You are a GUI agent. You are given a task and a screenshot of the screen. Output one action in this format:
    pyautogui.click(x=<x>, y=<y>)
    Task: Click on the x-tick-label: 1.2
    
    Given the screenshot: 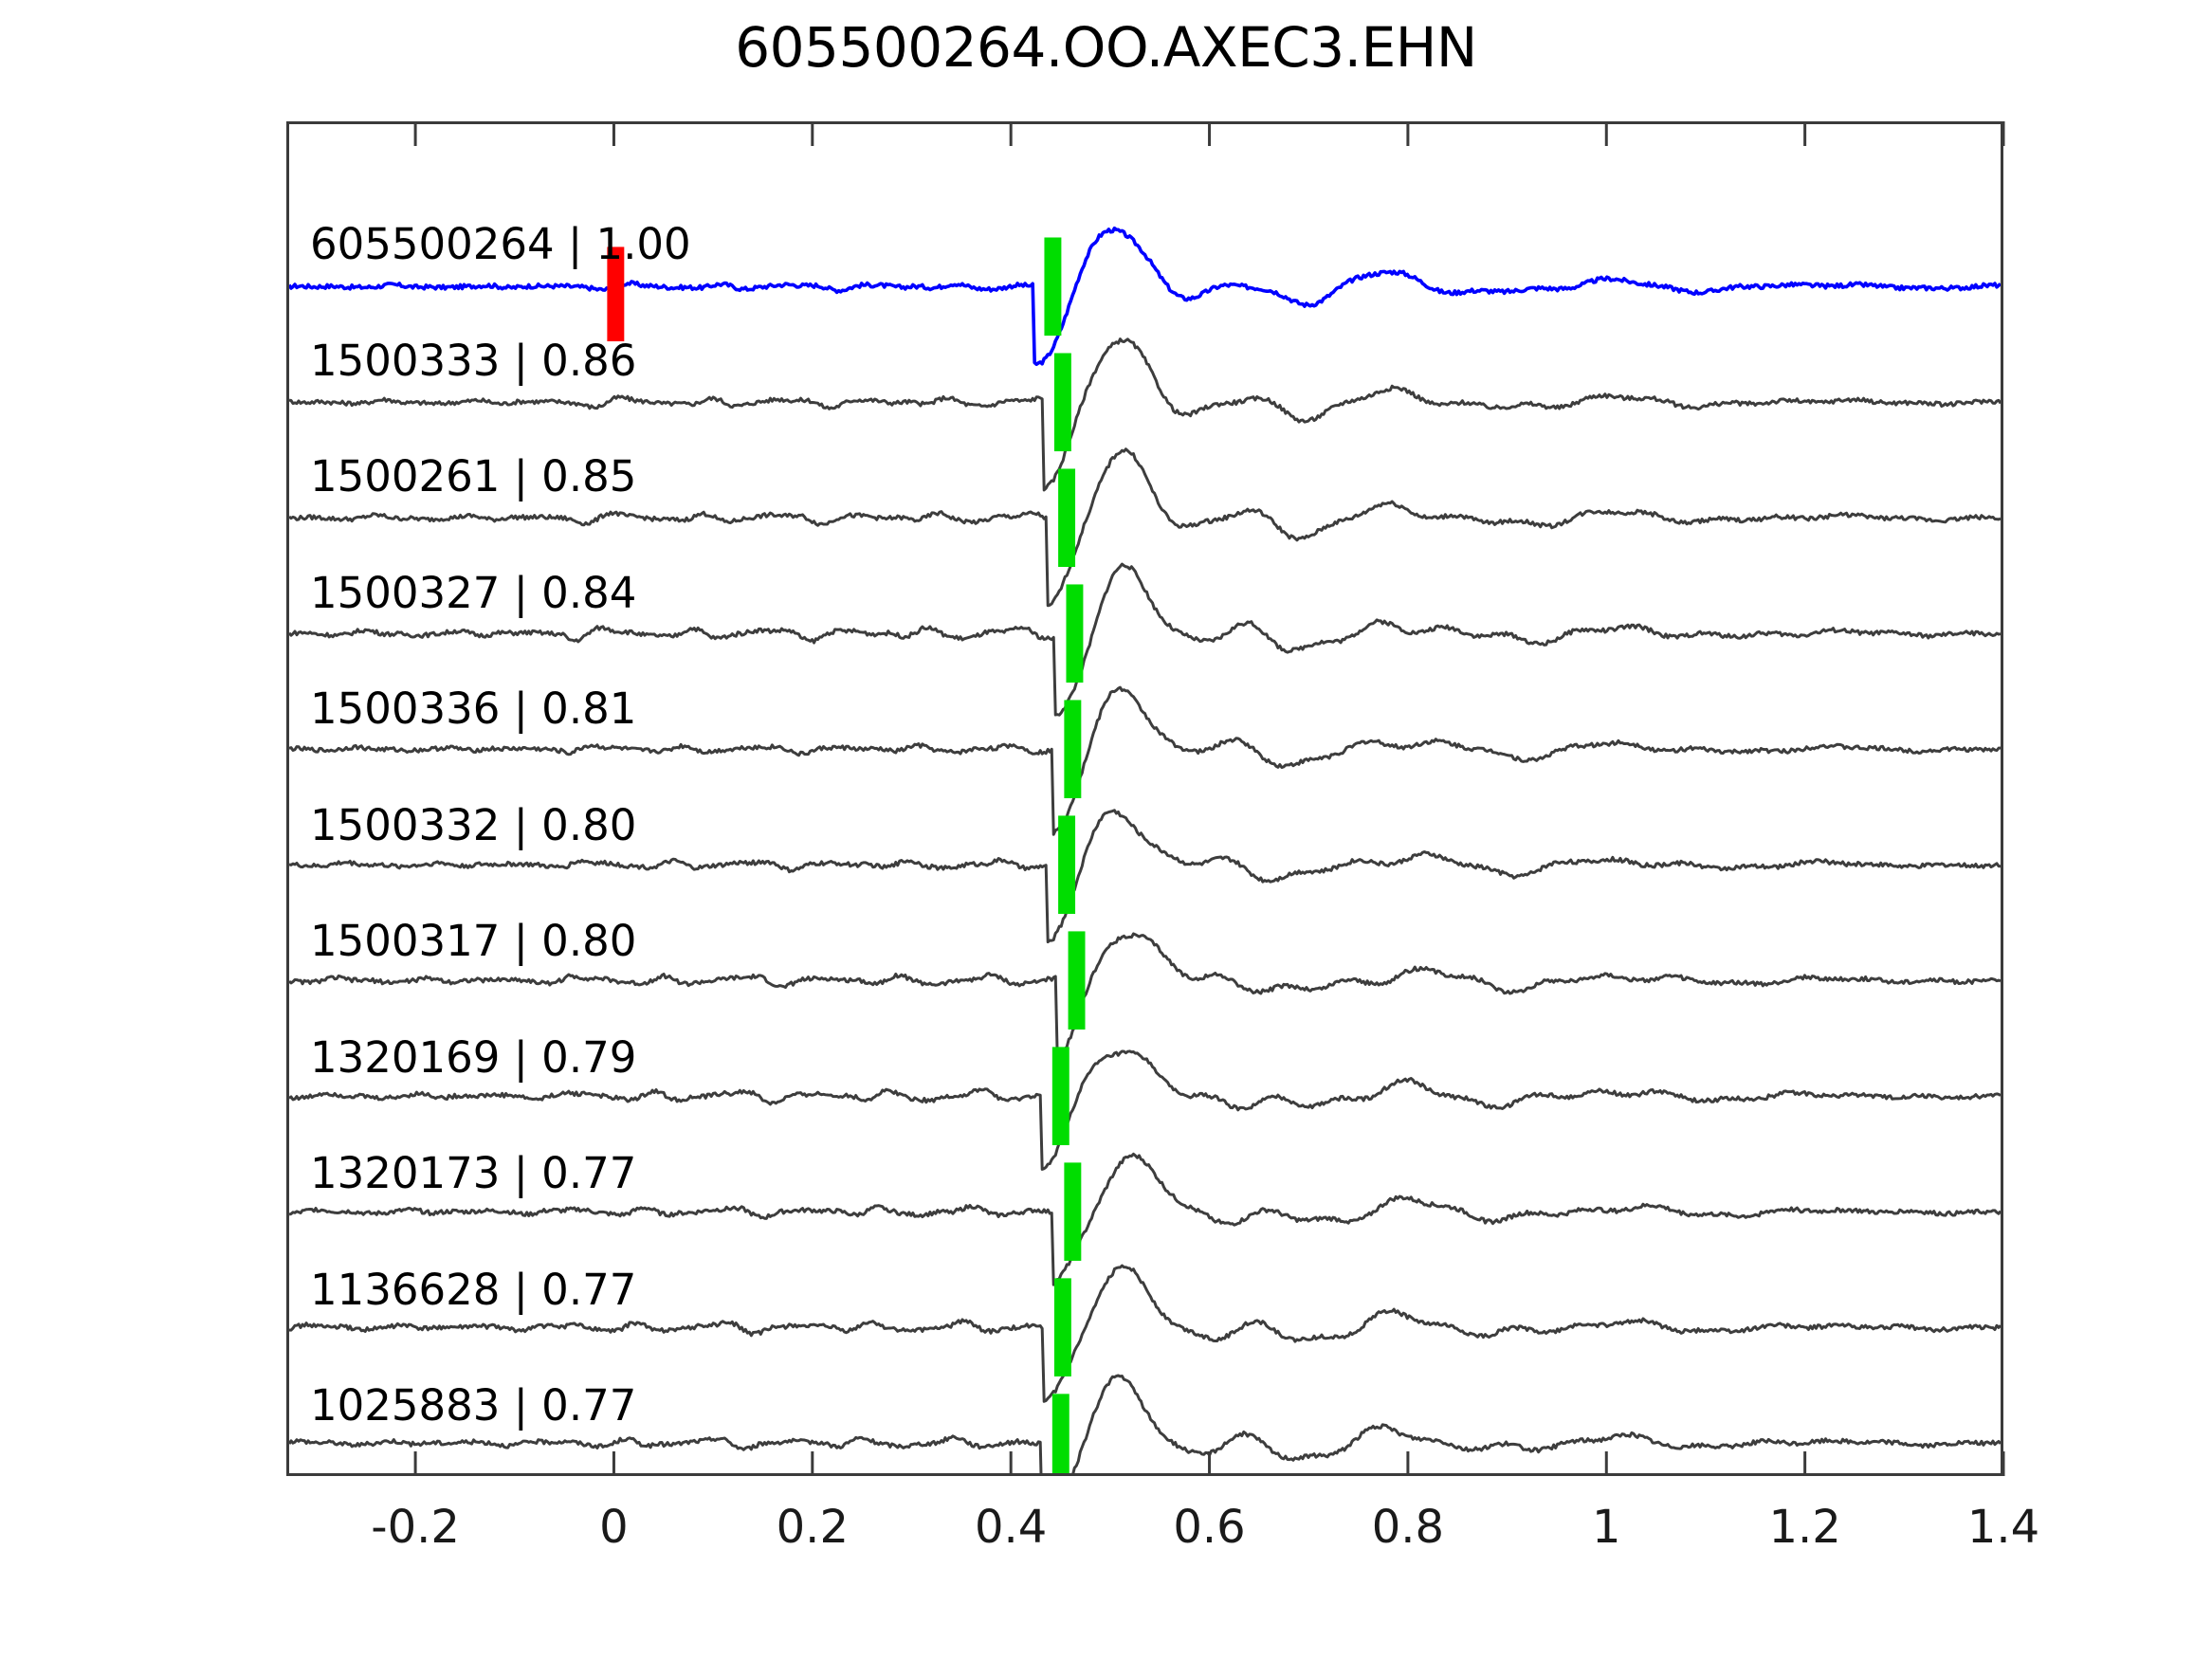 What is the action you would take?
    pyautogui.click(x=1804, y=1527)
    